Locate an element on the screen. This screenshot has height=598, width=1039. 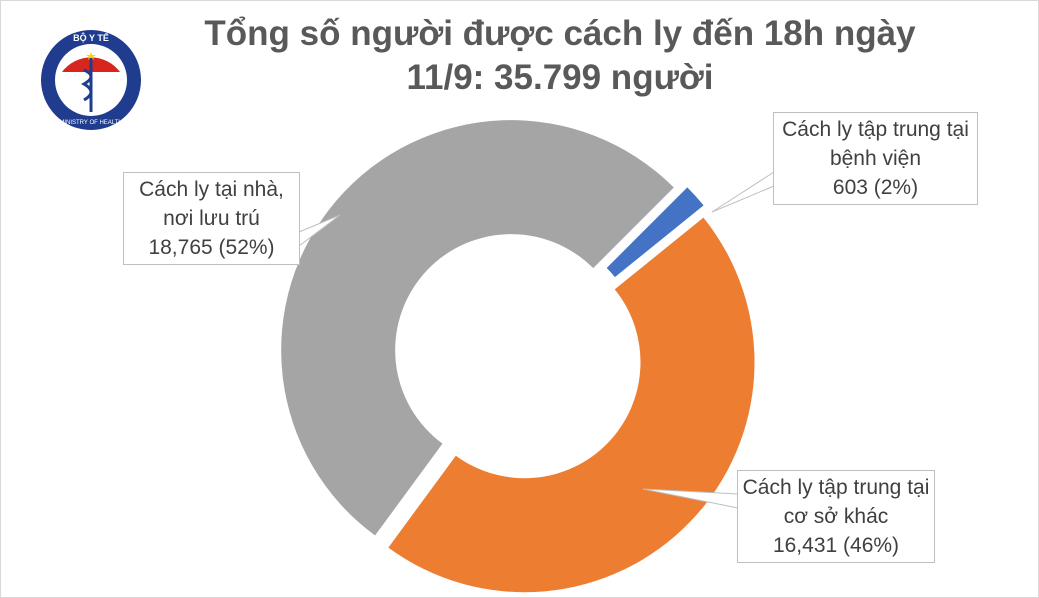
chart-title: 11/9: 35.799 người is located at coordinates (560, 77).